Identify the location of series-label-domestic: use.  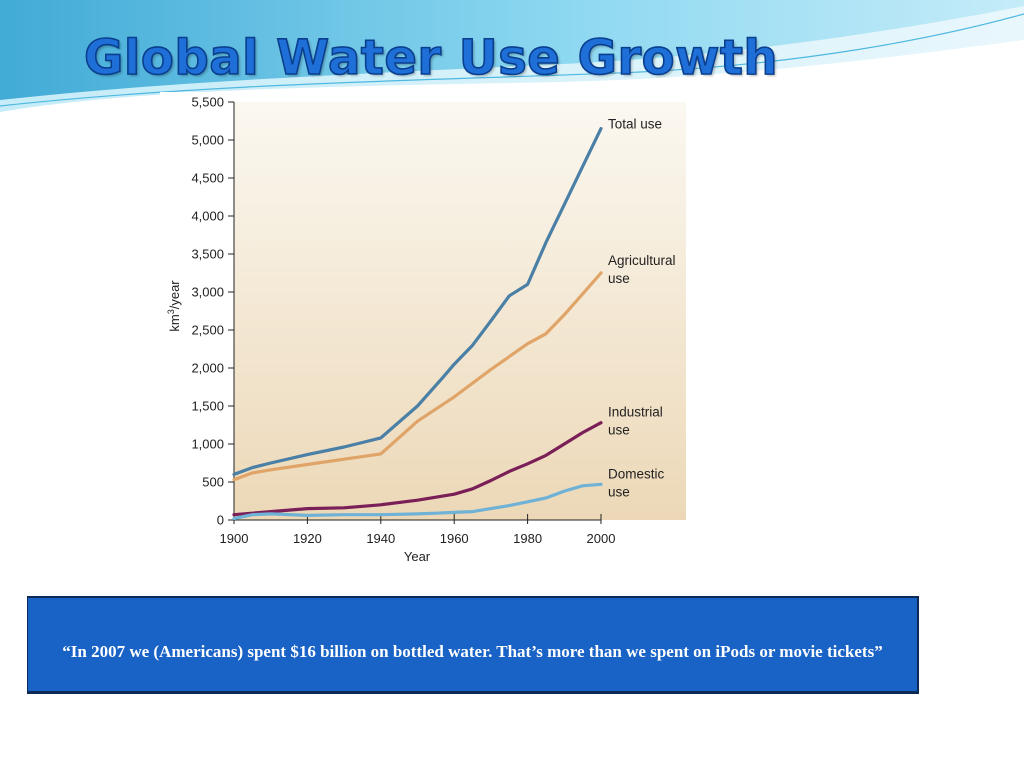
(619, 491).